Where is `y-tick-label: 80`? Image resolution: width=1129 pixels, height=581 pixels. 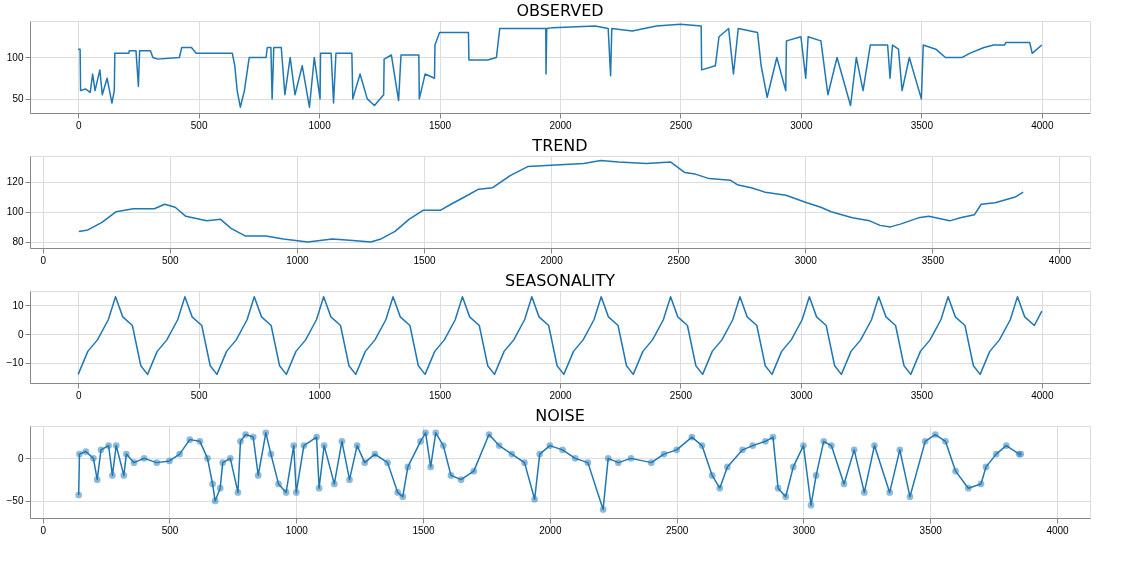 y-tick-label: 80 is located at coordinates (18, 242).